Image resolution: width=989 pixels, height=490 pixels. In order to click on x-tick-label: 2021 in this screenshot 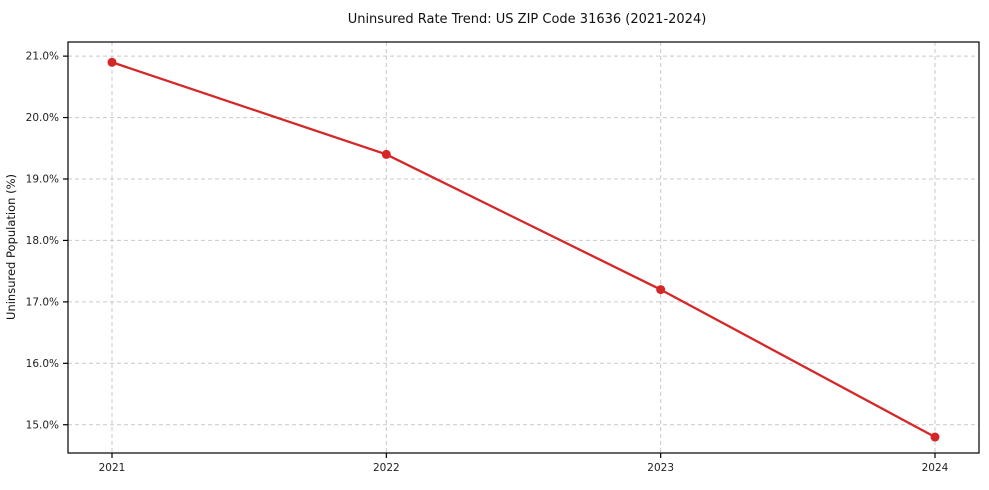, I will do `click(112, 468)`.